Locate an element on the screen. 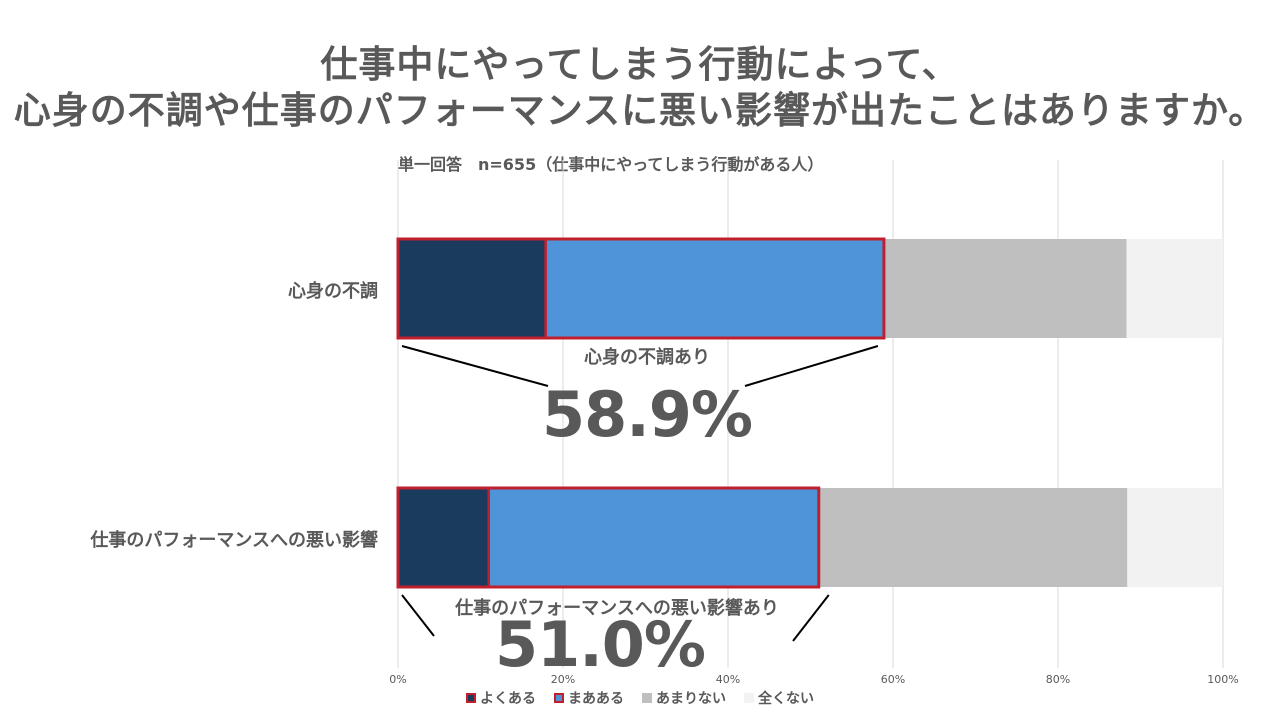 The image size is (1280, 720). x-tick-label-3: 60% is located at coordinates (893, 679).